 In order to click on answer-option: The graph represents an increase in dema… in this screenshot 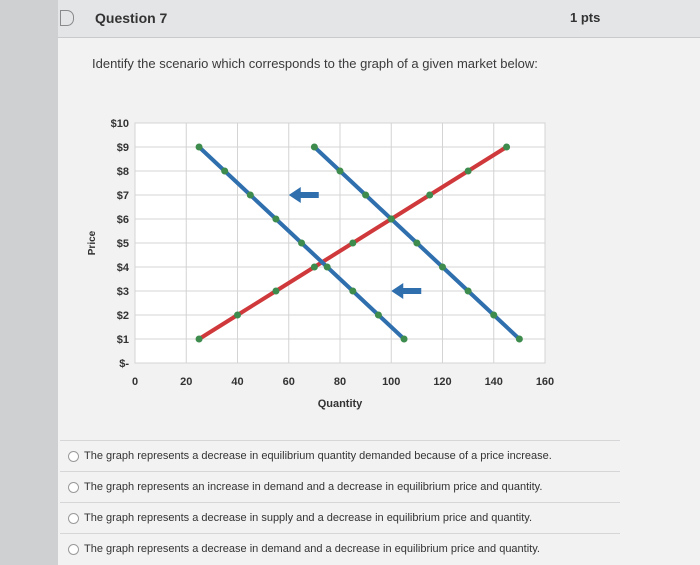, I will do `click(340, 486)`.